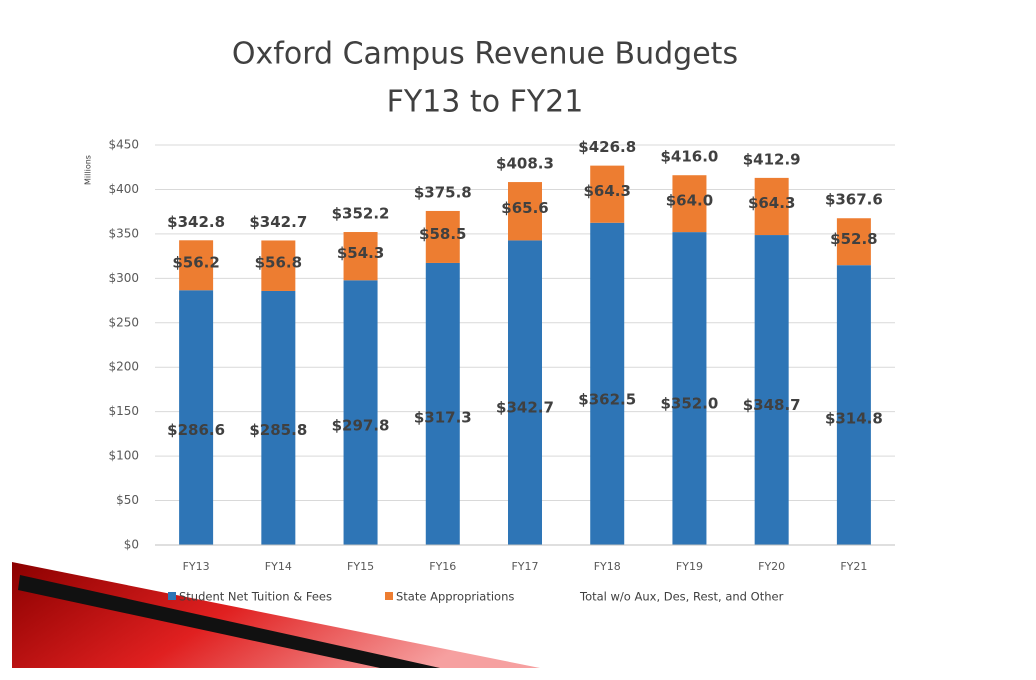  I want to click on value-label: $64.0, so click(689, 200).